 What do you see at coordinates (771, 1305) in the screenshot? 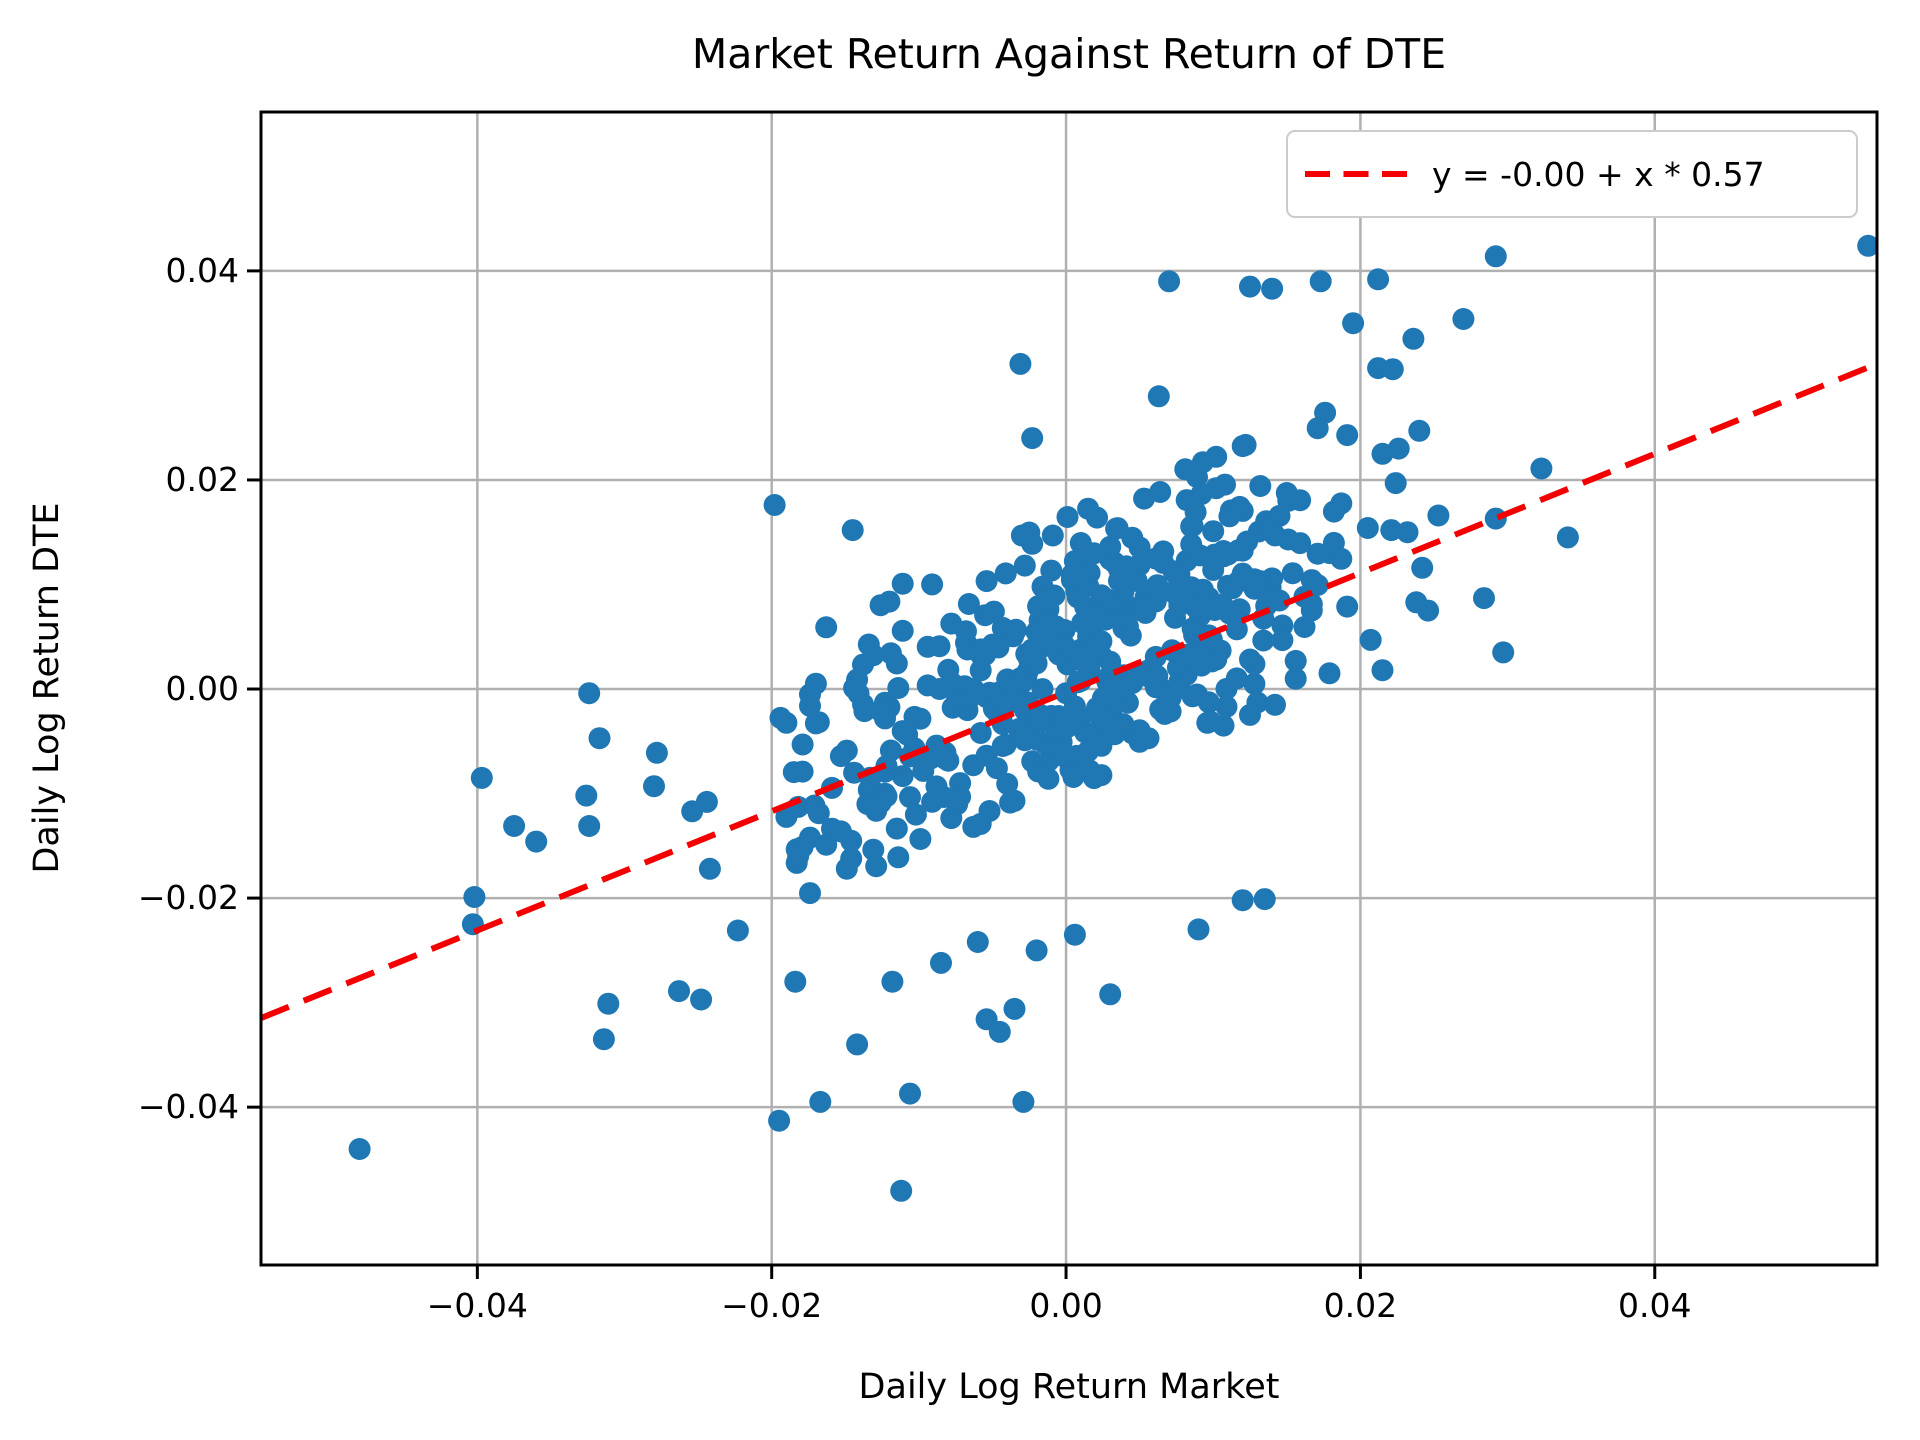
I see `x-tick-label: −0.02` at bounding box center [771, 1305].